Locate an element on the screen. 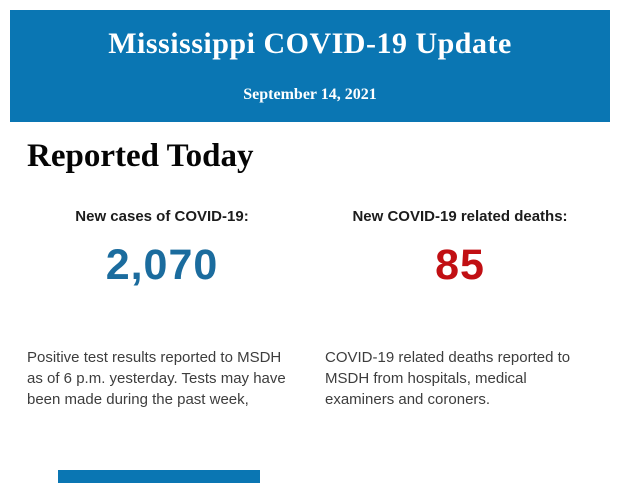 The width and height of the screenshot is (620, 483). new-cases-value: 2,070 is located at coordinates (162, 265).